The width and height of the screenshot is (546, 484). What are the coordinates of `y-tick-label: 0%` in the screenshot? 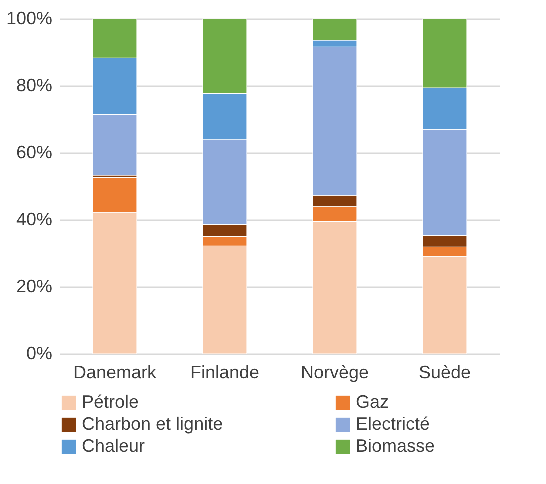 It's located at (39, 354).